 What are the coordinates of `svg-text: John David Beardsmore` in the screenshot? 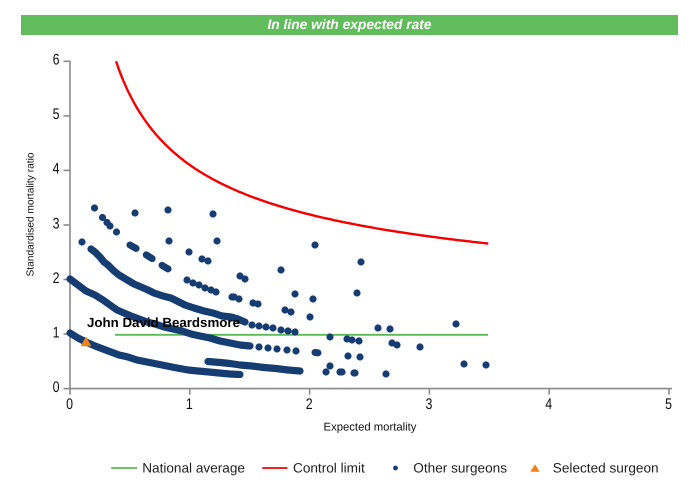 It's located at (163, 322).